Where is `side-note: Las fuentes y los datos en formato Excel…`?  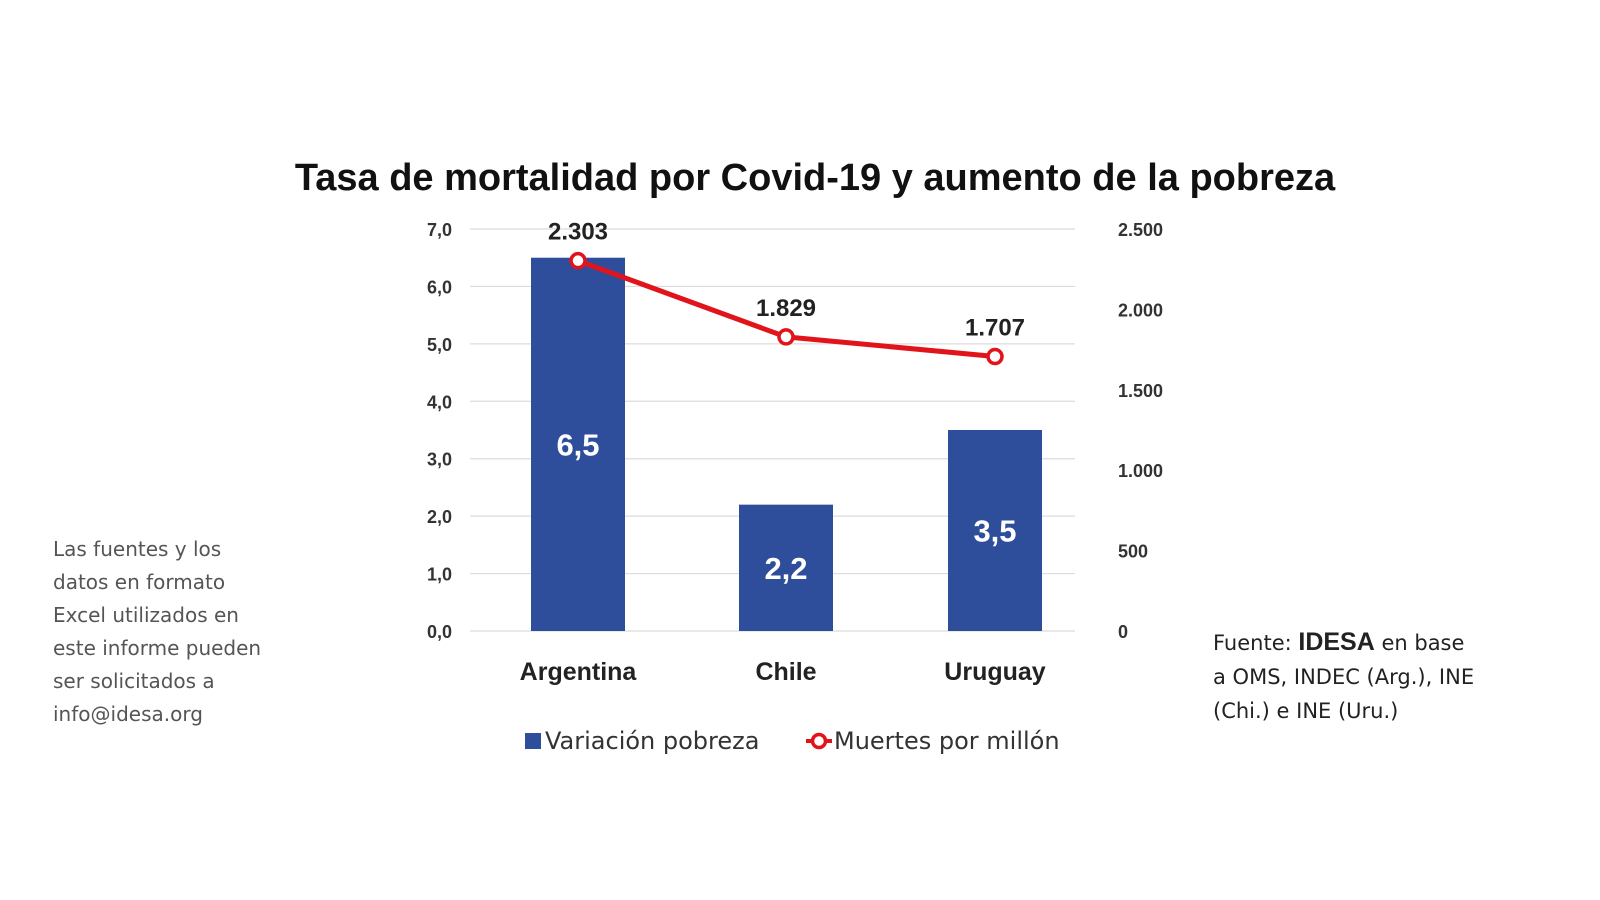
side-note: Las fuentes y los datos en formato Excel… is located at coordinates (183, 632).